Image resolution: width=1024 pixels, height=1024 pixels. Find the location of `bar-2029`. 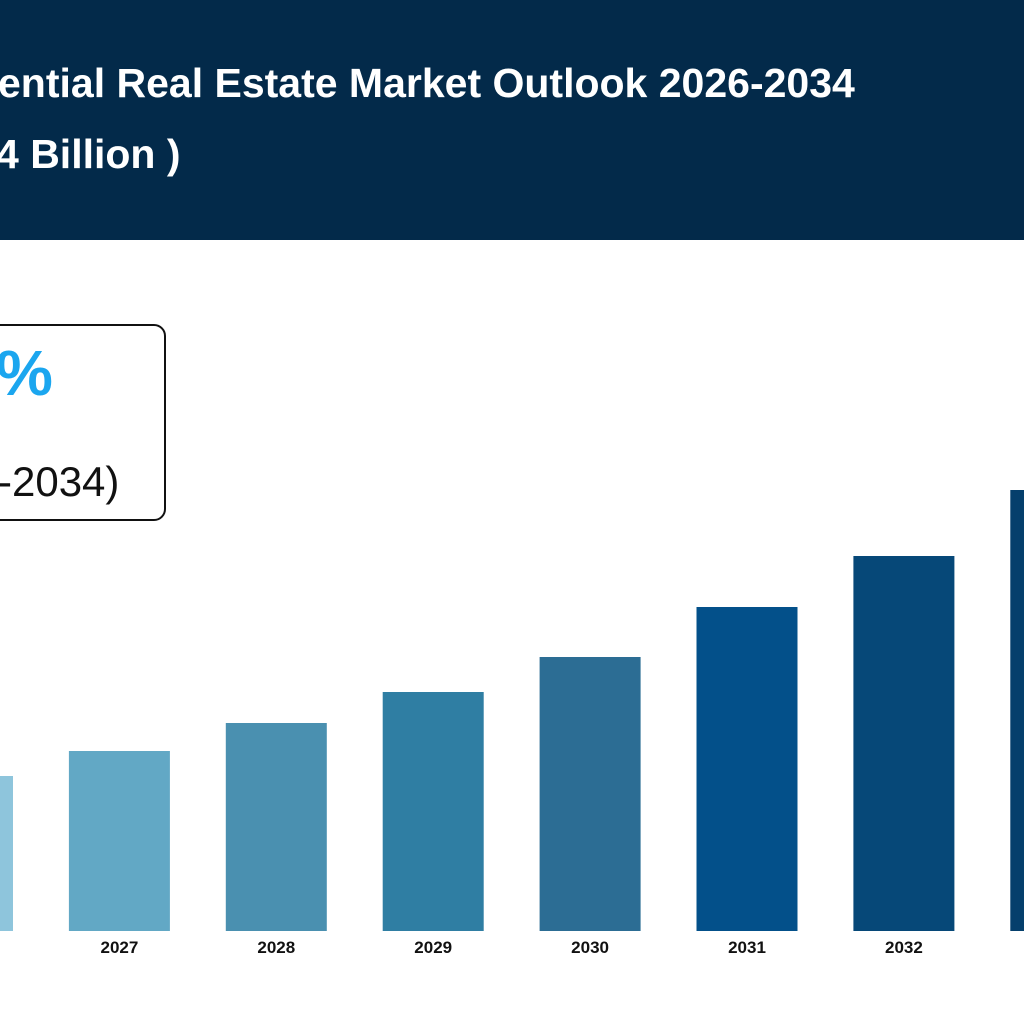

bar-2029 is located at coordinates (433, 811).